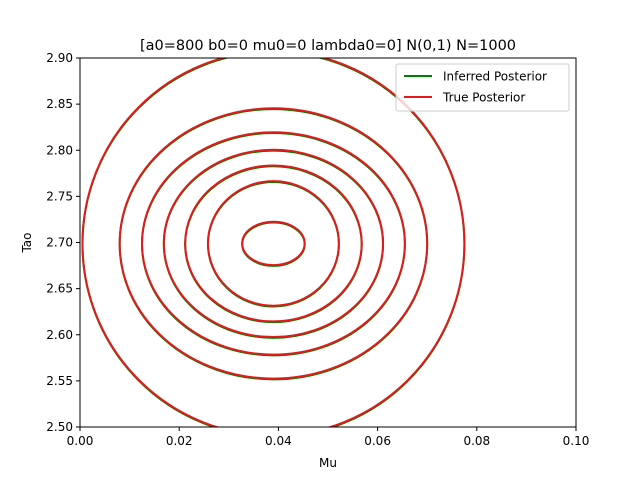  I want to click on x-axis-ticks: 0.00 0.02 0.04 0.06 0.08 0.10, so click(328, 437).